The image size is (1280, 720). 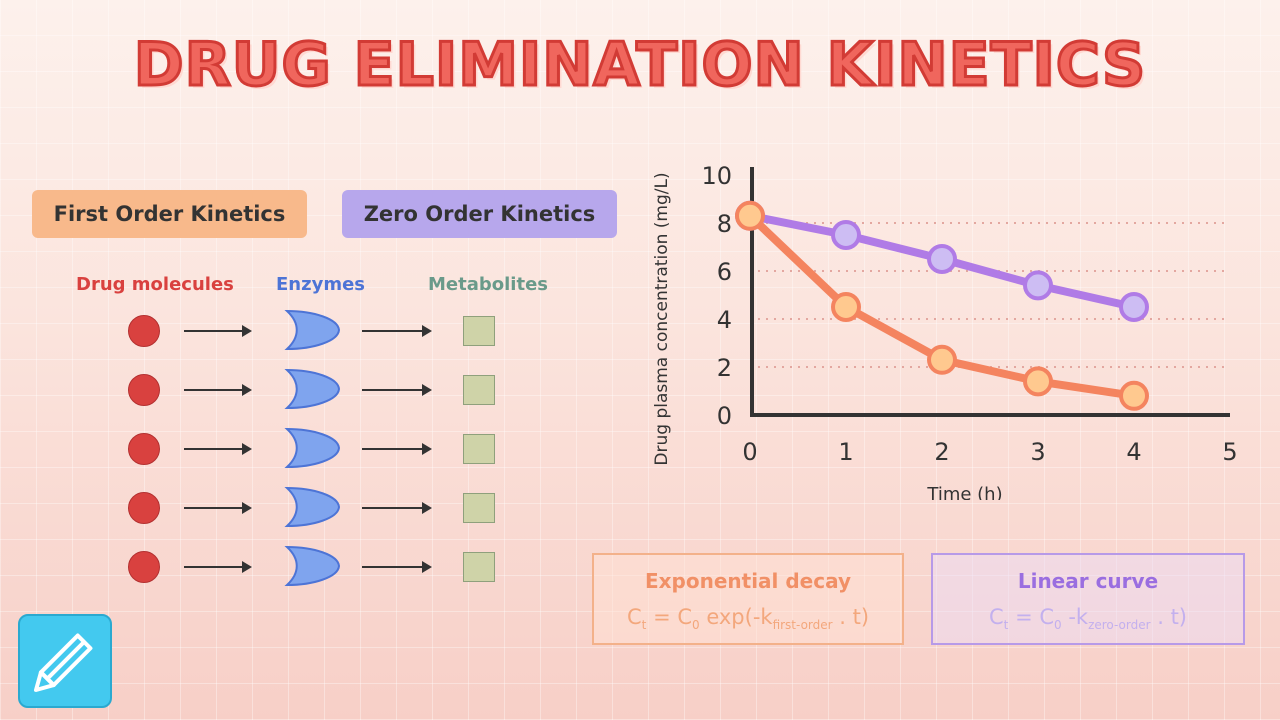 What do you see at coordinates (1088, 581) in the screenshot?
I see `linear-heading: Linear curve` at bounding box center [1088, 581].